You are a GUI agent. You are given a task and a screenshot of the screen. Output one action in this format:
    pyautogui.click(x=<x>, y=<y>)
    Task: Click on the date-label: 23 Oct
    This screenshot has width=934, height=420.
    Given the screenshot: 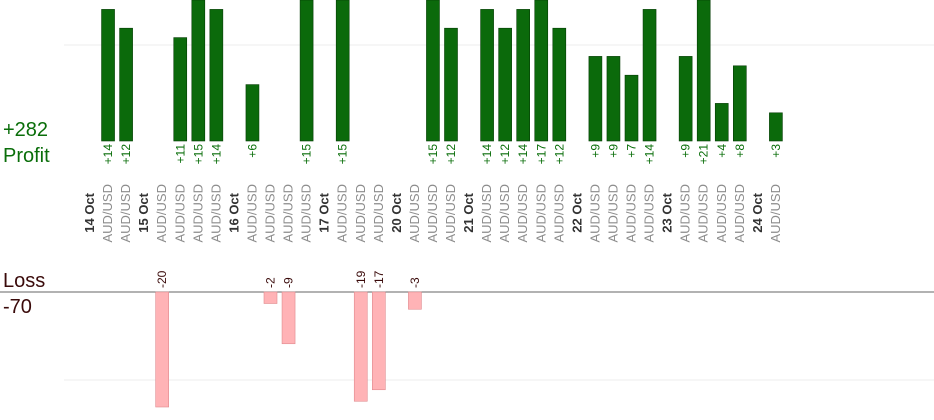 What is the action you would take?
    pyautogui.click(x=667, y=212)
    